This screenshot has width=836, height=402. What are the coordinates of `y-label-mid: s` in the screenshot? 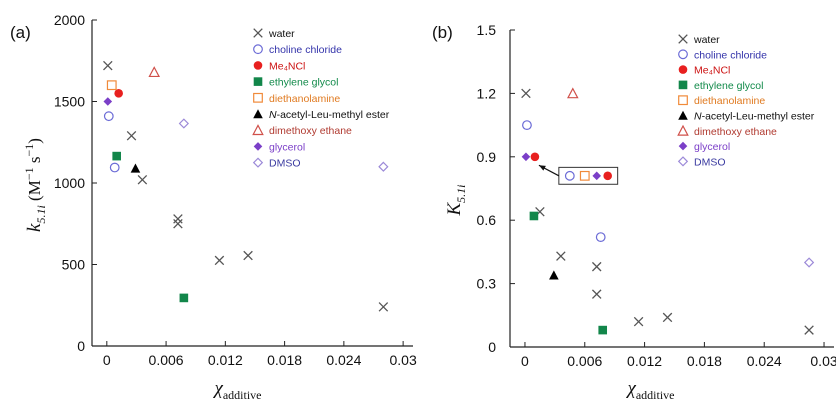 It's located at (34, 161).